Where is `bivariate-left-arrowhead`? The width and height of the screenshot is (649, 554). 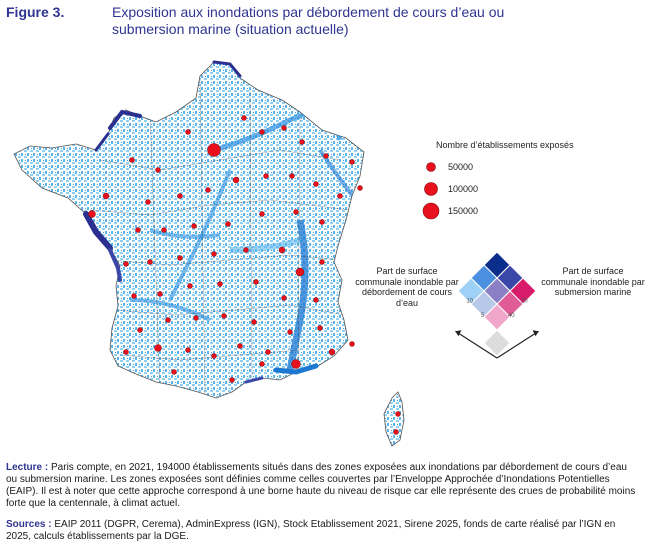
bivariate-left-arrowhead is located at coordinates (458, 333).